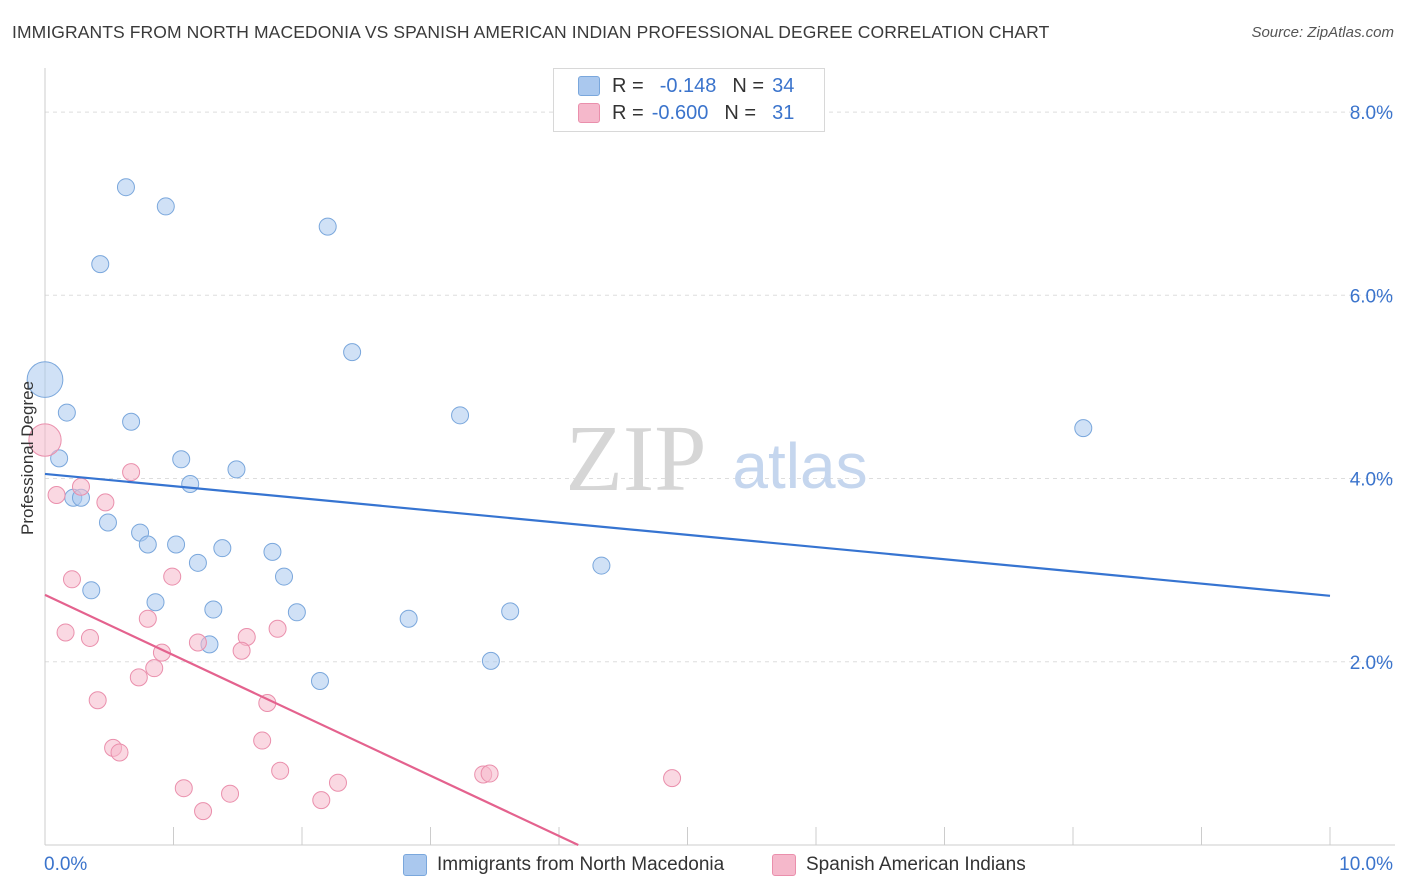  What do you see at coordinates (589, 113) in the screenshot?
I see `legend-swatch-pink` at bounding box center [589, 113].